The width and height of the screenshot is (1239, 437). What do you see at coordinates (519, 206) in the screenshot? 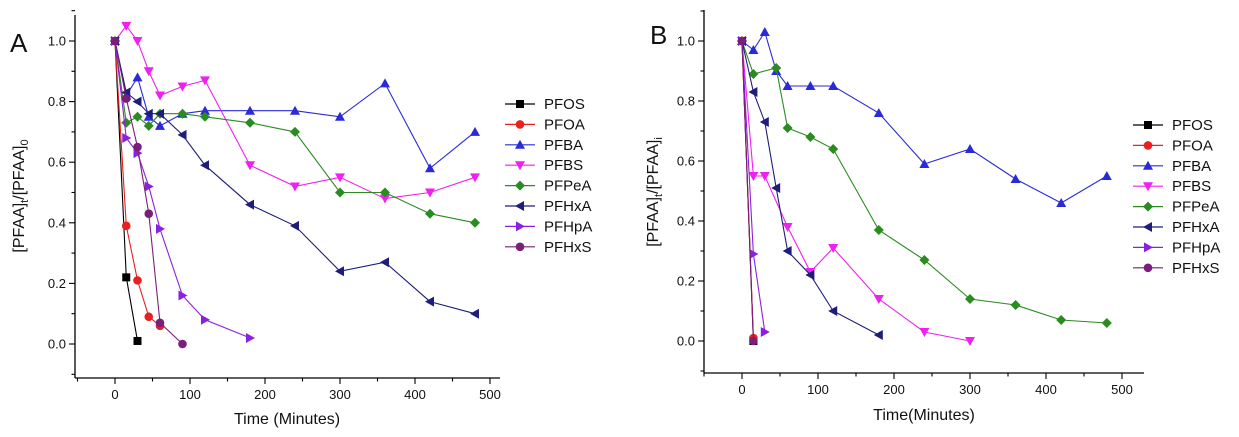
I see `legend-marker-pfhxa` at bounding box center [519, 206].